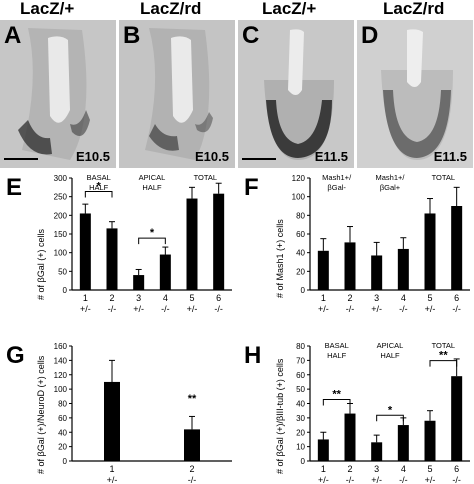 The height and width of the screenshot is (484, 474). What do you see at coordinates (390, 187) in the screenshot?
I see `group-label-2: βGal+` at bounding box center [390, 187].